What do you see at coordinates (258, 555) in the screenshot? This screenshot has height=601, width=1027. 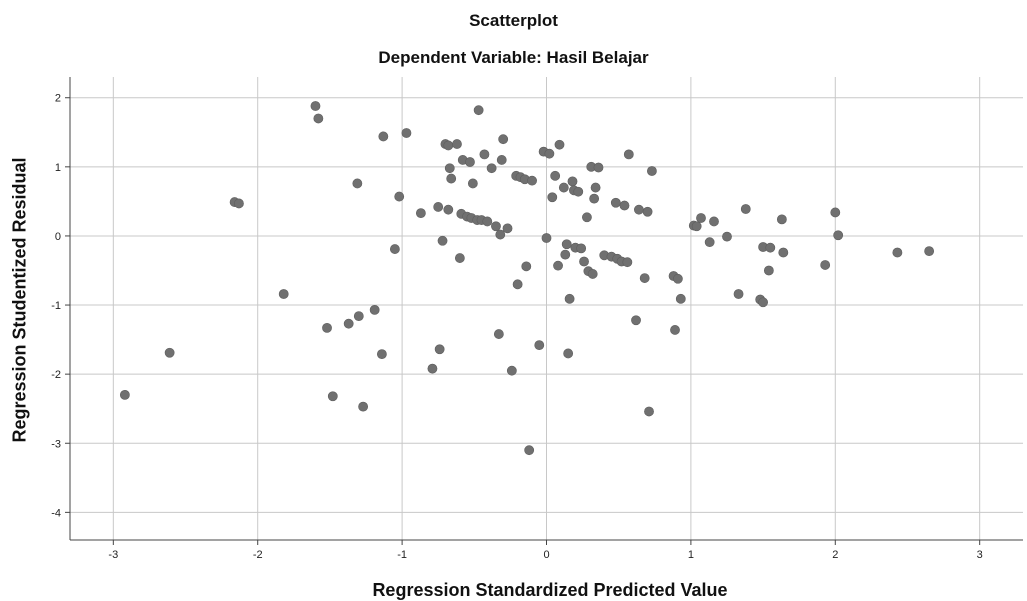 I see `x-tick-label: -2` at bounding box center [258, 555].